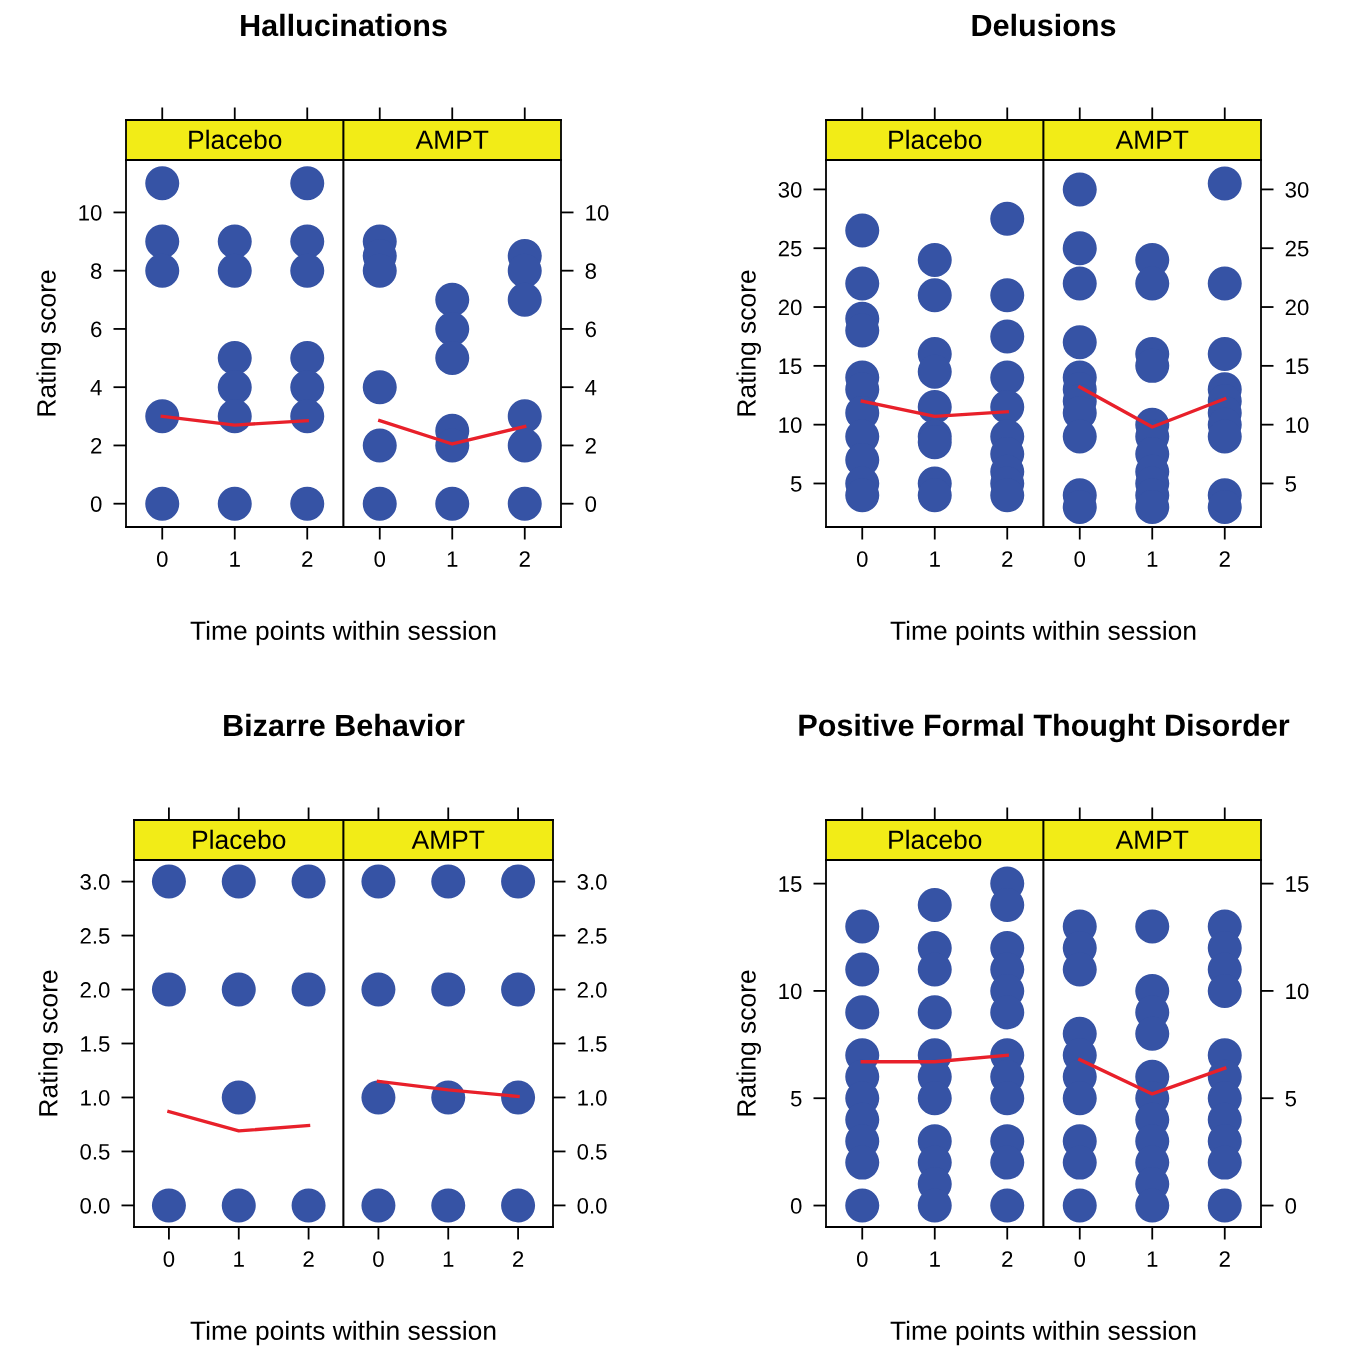 Image resolution: width=1363 pixels, height=1348 pixels. What do you see at coordinates (1044, 728) in the screenshot?
I see `chart-title: Positive Formal Thought Disorder` at bounding box center [1044, 728].